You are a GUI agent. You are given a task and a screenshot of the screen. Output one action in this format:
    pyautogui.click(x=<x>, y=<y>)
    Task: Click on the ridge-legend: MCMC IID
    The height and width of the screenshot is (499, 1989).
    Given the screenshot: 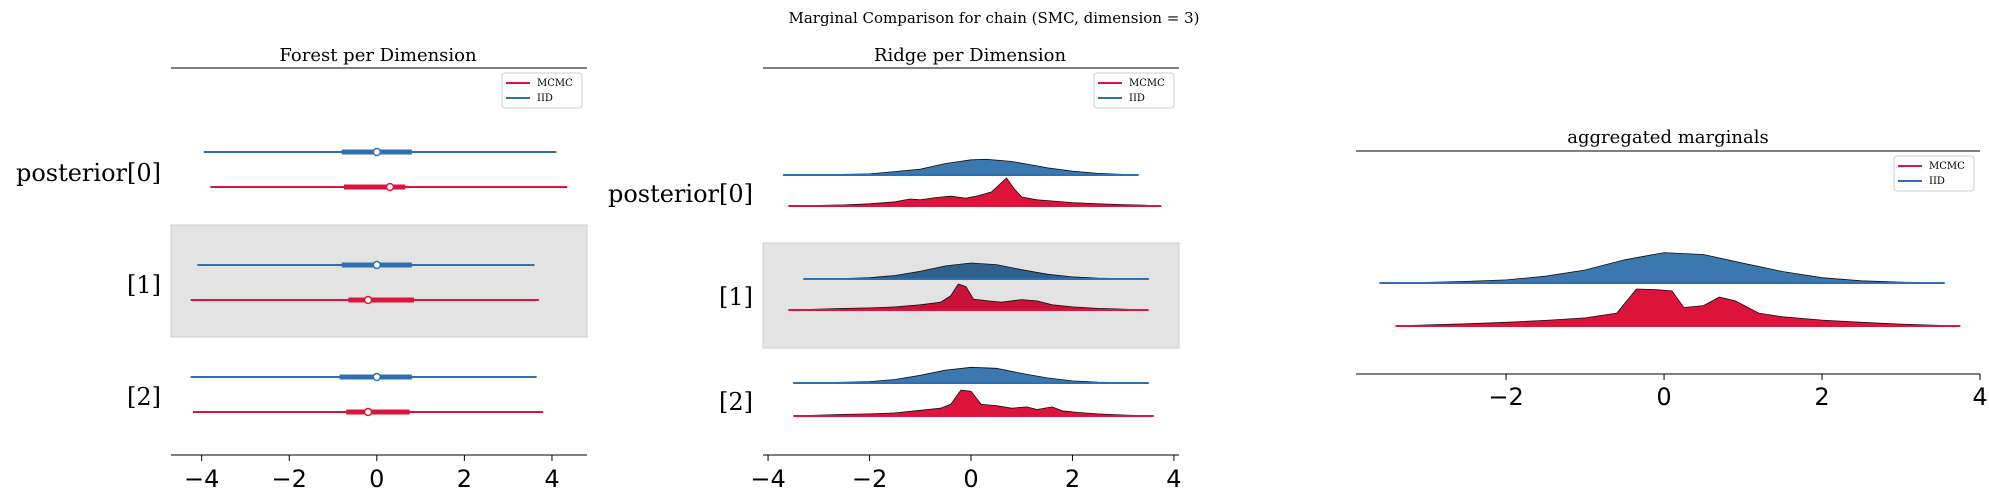 What is the action you would take?
    pyautogui.click(x=1134, y=90)
    